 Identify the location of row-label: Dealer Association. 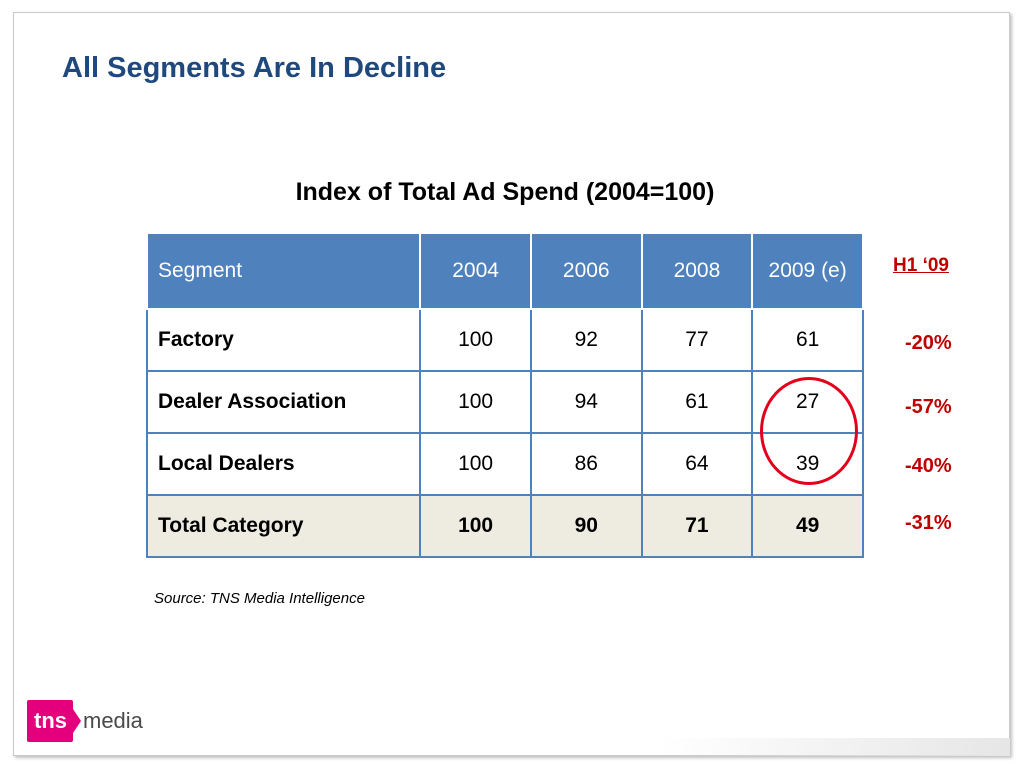
(283, 402).